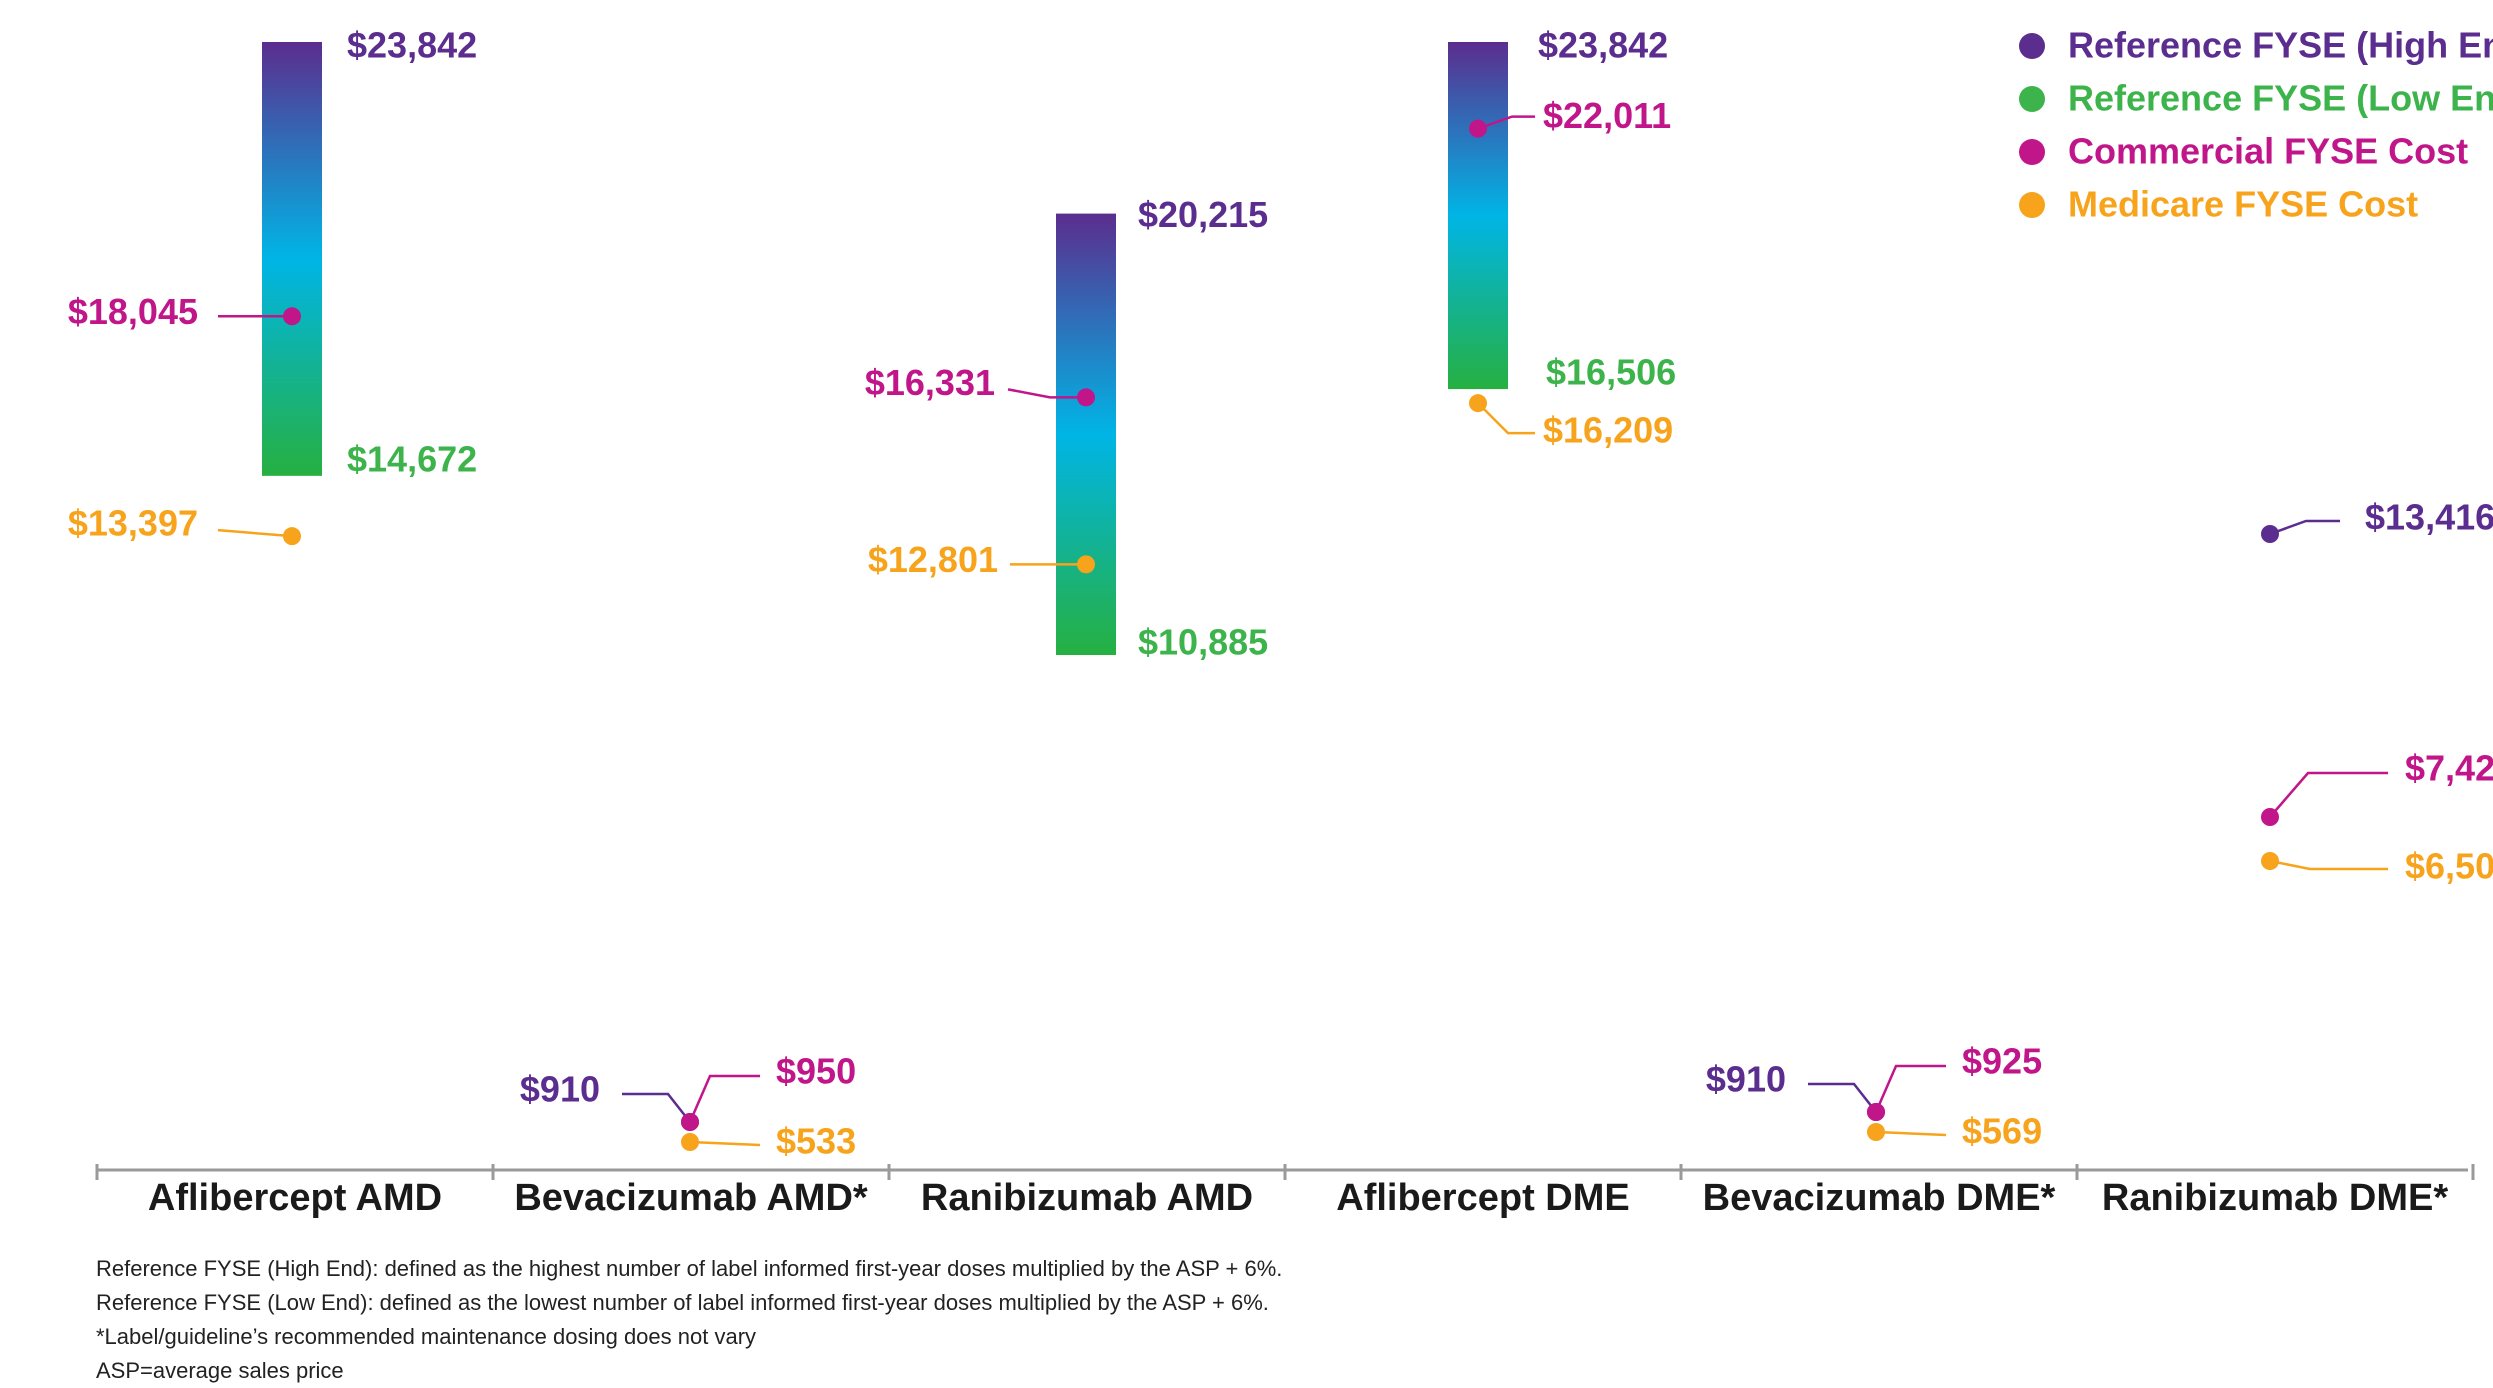  What do you see at coordinates (1203, 214) in the screenshot?
I see `value-label-high: $20,215` at bounding box center [1203, 214].